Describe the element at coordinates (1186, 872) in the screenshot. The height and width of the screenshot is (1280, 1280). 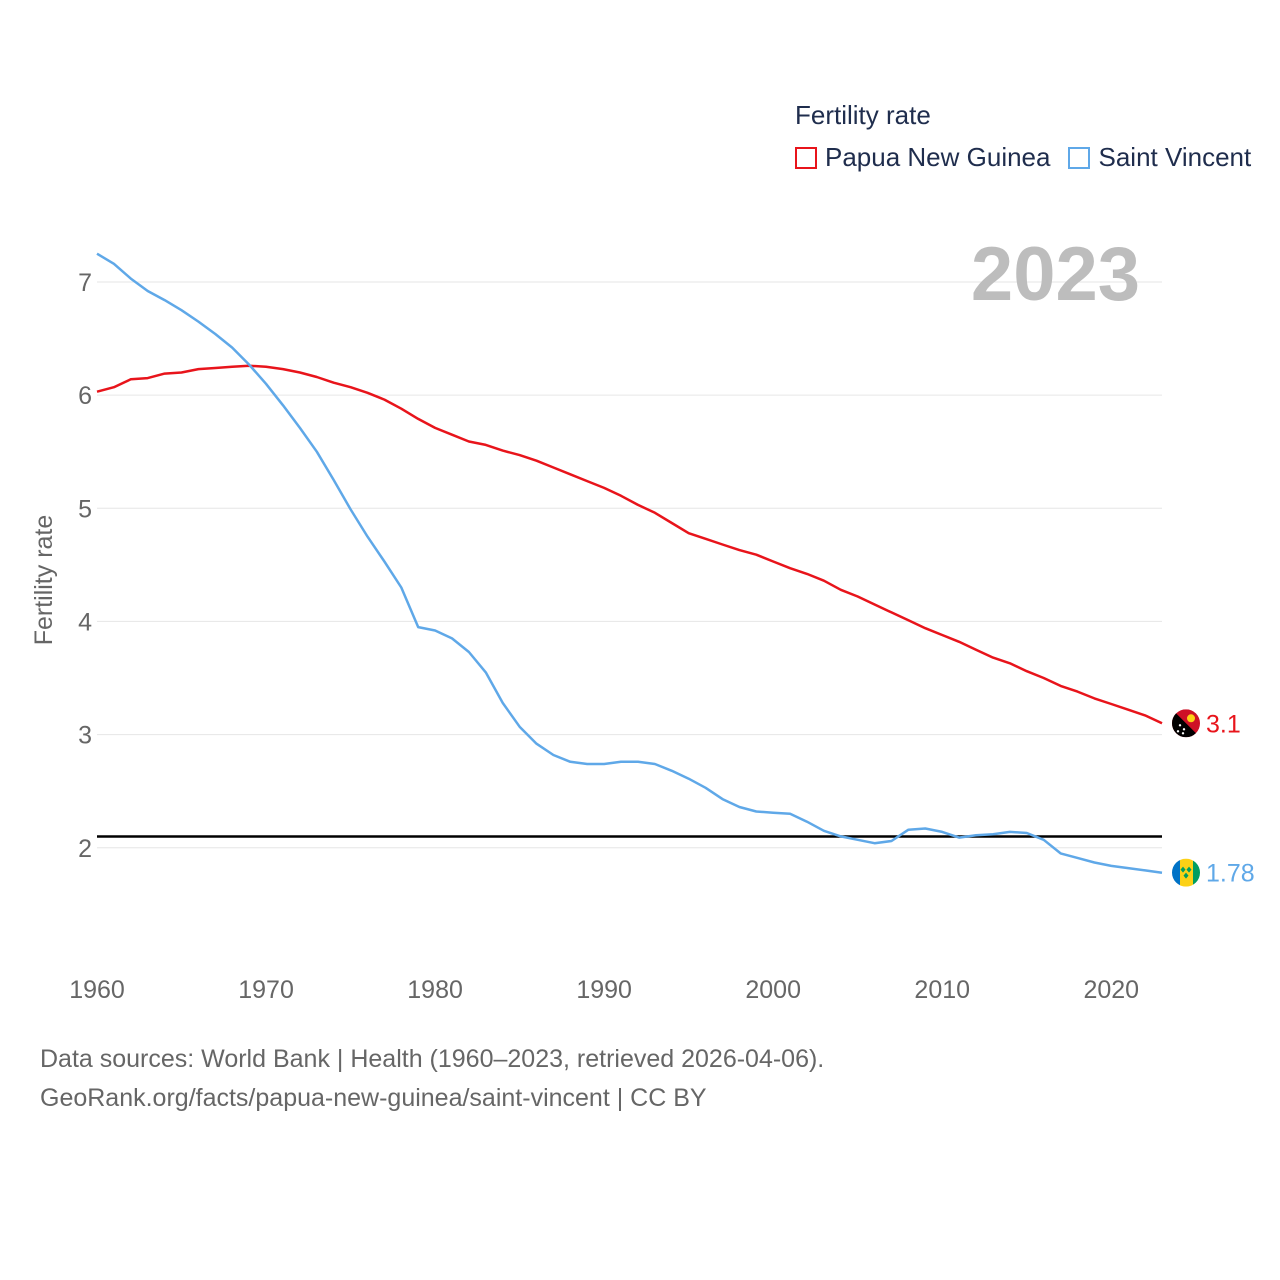
I see `saint-vincent-flag-icon` at that location.